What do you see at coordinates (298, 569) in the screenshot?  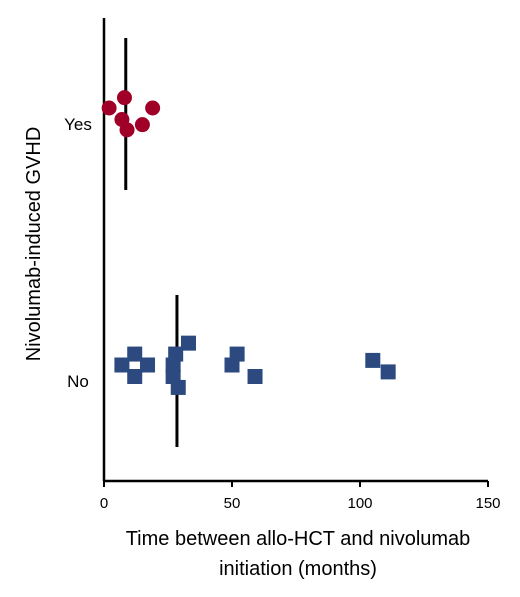 I see `x-axis-title-line-2: initiation (months)` at bounding box center [298, 569].